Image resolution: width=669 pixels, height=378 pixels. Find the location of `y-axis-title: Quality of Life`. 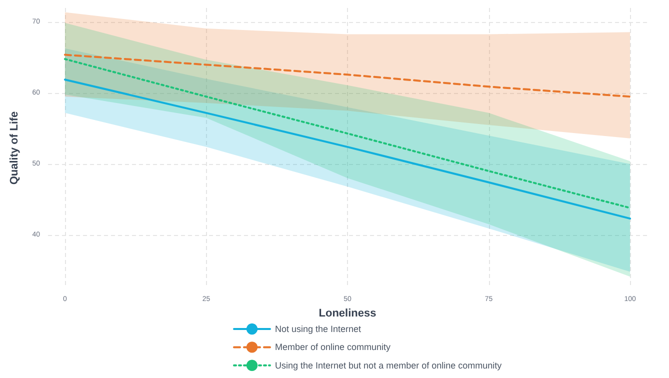

y-axis-title: Quality of Life is located at coordinates (14, 148).